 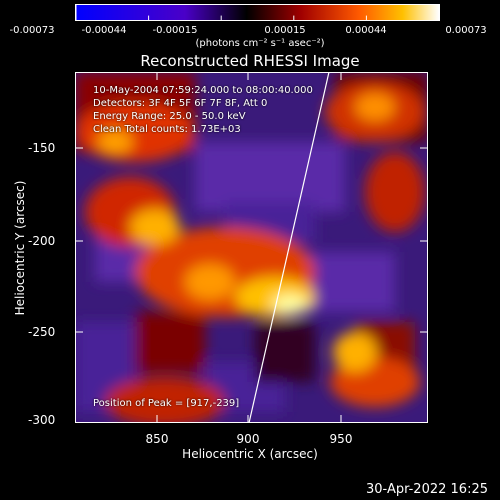 I want to click on y-axis-label: Heliocentric Y (arcsec), so click(x=20, y=248).